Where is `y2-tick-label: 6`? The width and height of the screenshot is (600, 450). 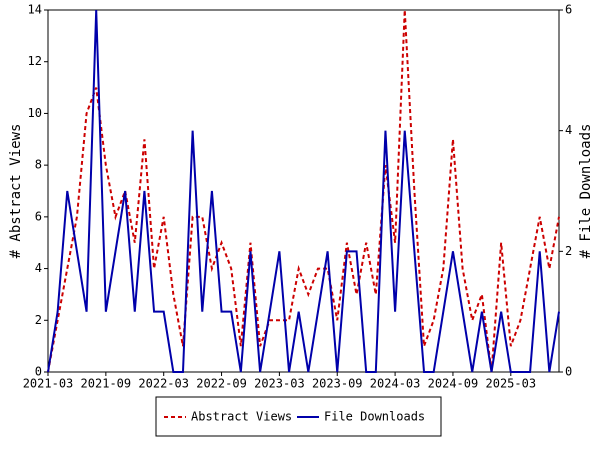 y2-tick-label: 6 is located at coordinates (568, 10).